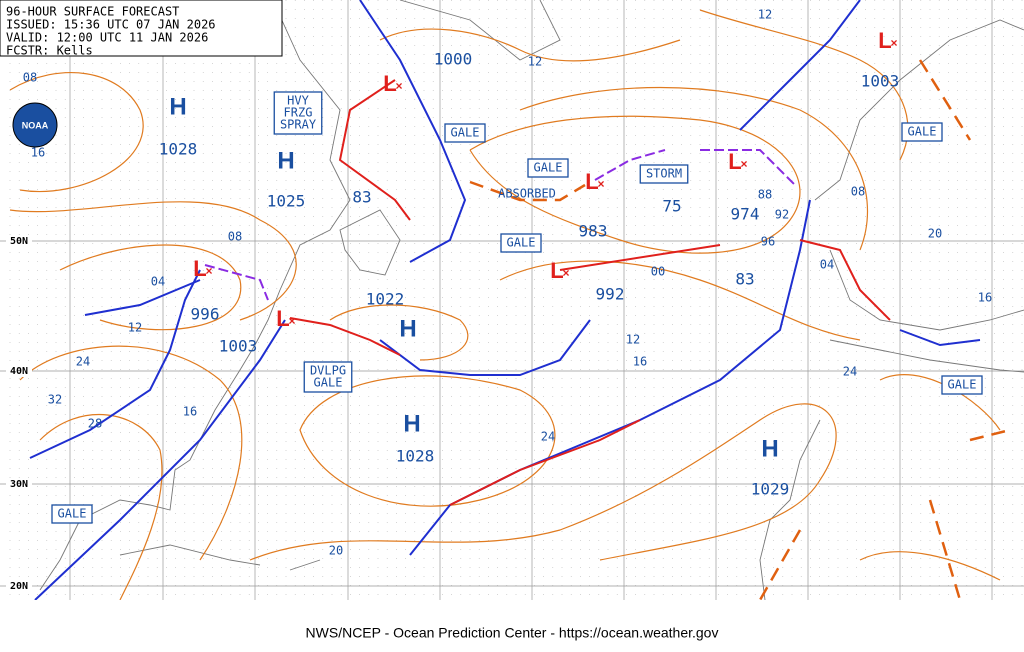 The image size is (1024, 652). Describe the element at coordinates (782, 215) in the screenshot. I see `isobar-label: 92` at that location.